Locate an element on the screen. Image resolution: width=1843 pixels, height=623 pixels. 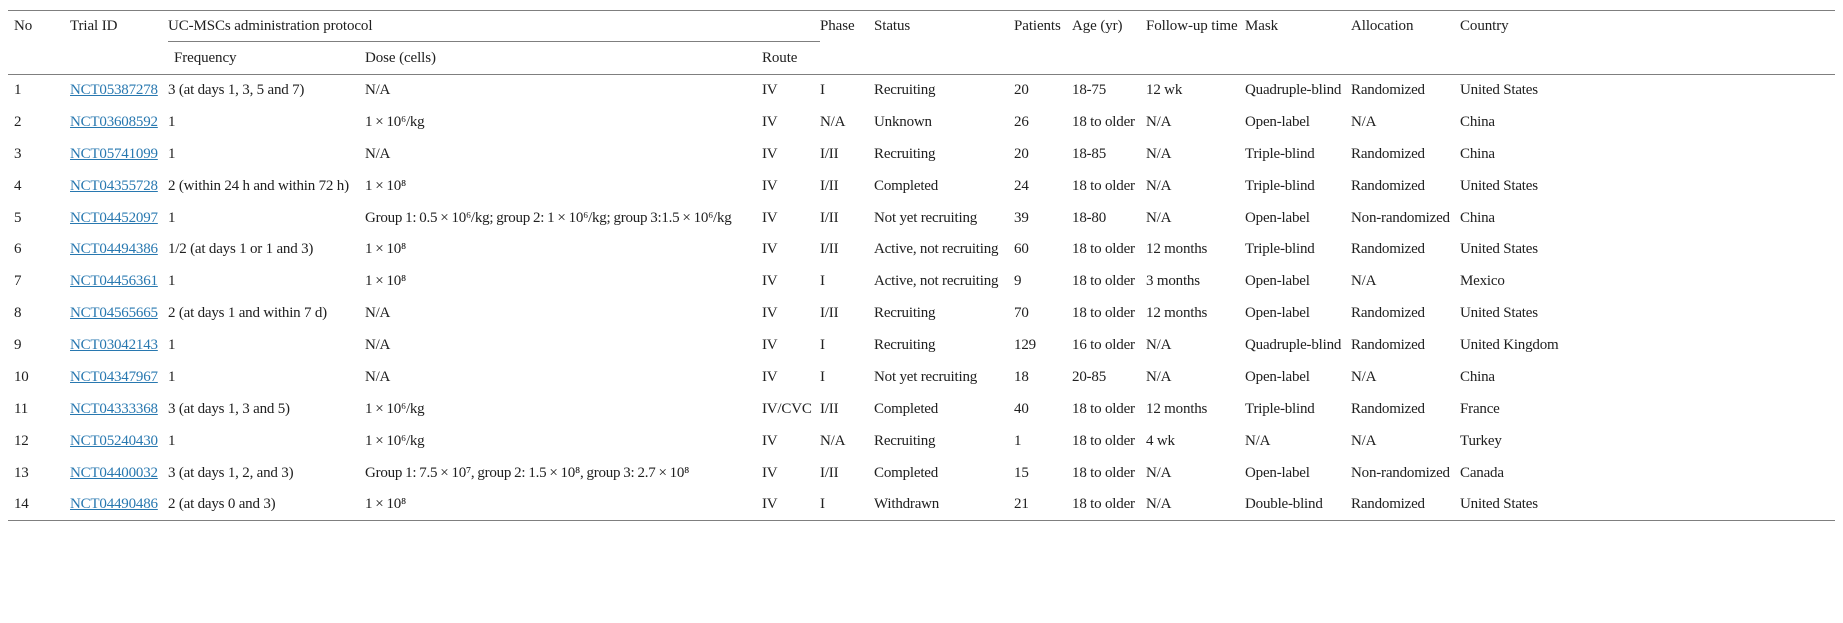
no-cell: 5 is located at coordinates (18, 217).